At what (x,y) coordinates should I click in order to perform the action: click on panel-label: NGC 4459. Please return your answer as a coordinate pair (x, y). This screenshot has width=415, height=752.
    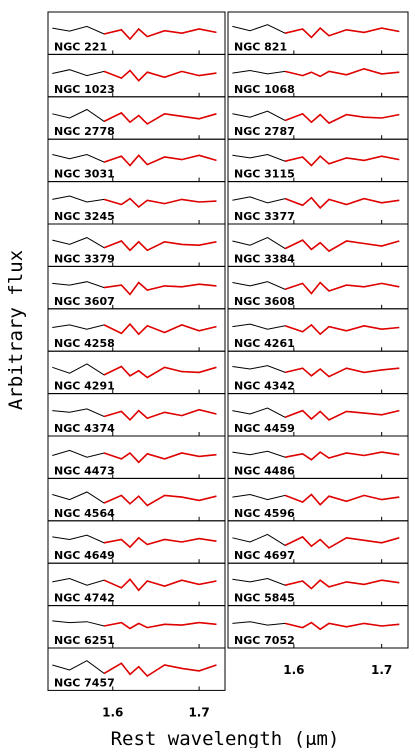
    Looking at the image, I should click on (264, 428).